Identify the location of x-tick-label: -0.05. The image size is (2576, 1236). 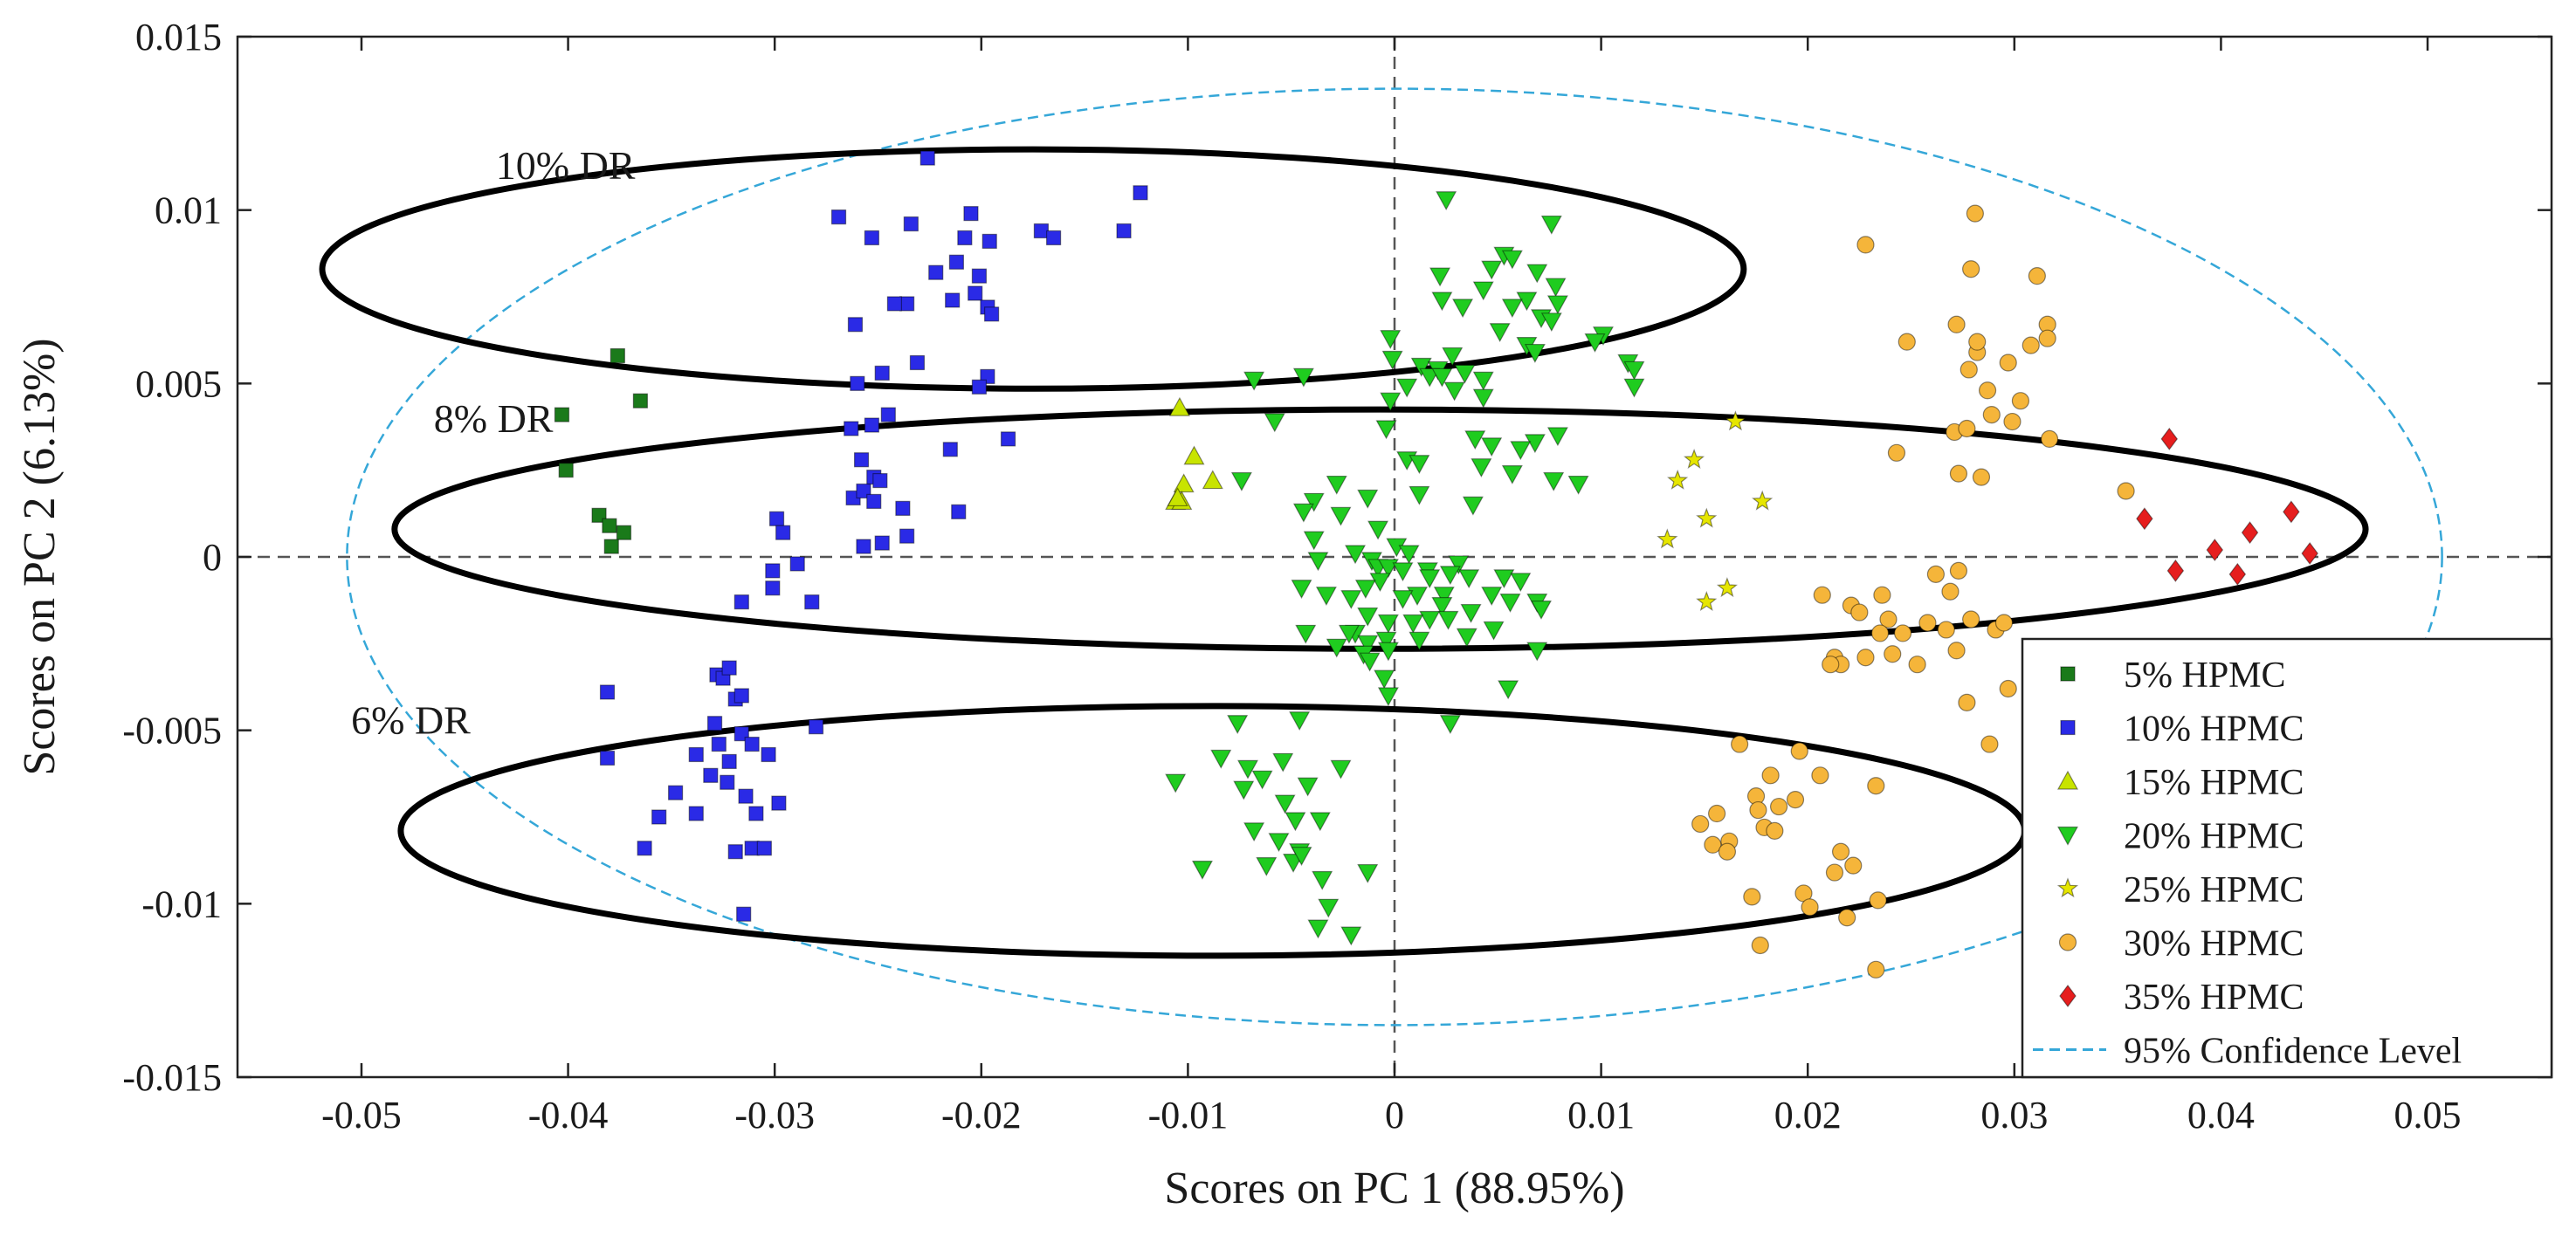
(361, 1115).